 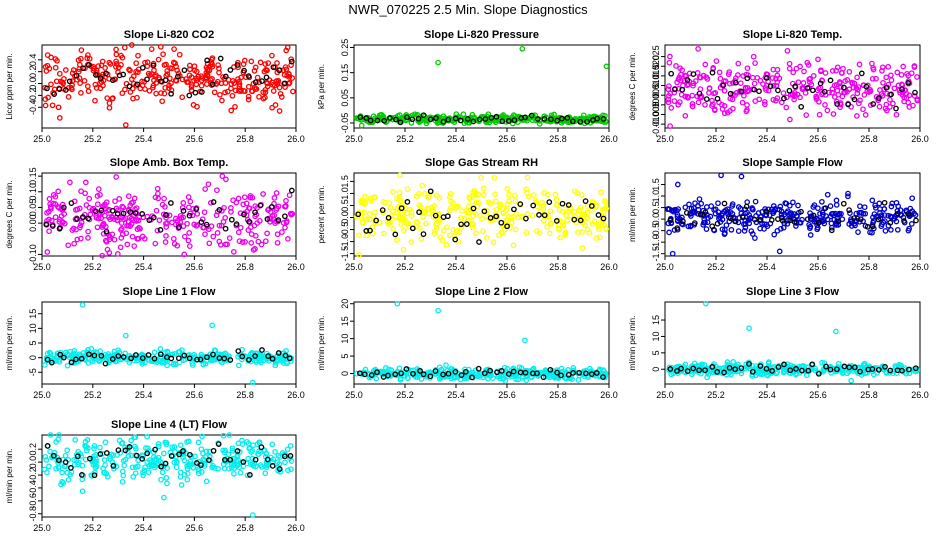 What do you see at coordinates (33, 192) in the screenshot?
I see `y-tick-label: 0.10` at bounding box center [33, 192].